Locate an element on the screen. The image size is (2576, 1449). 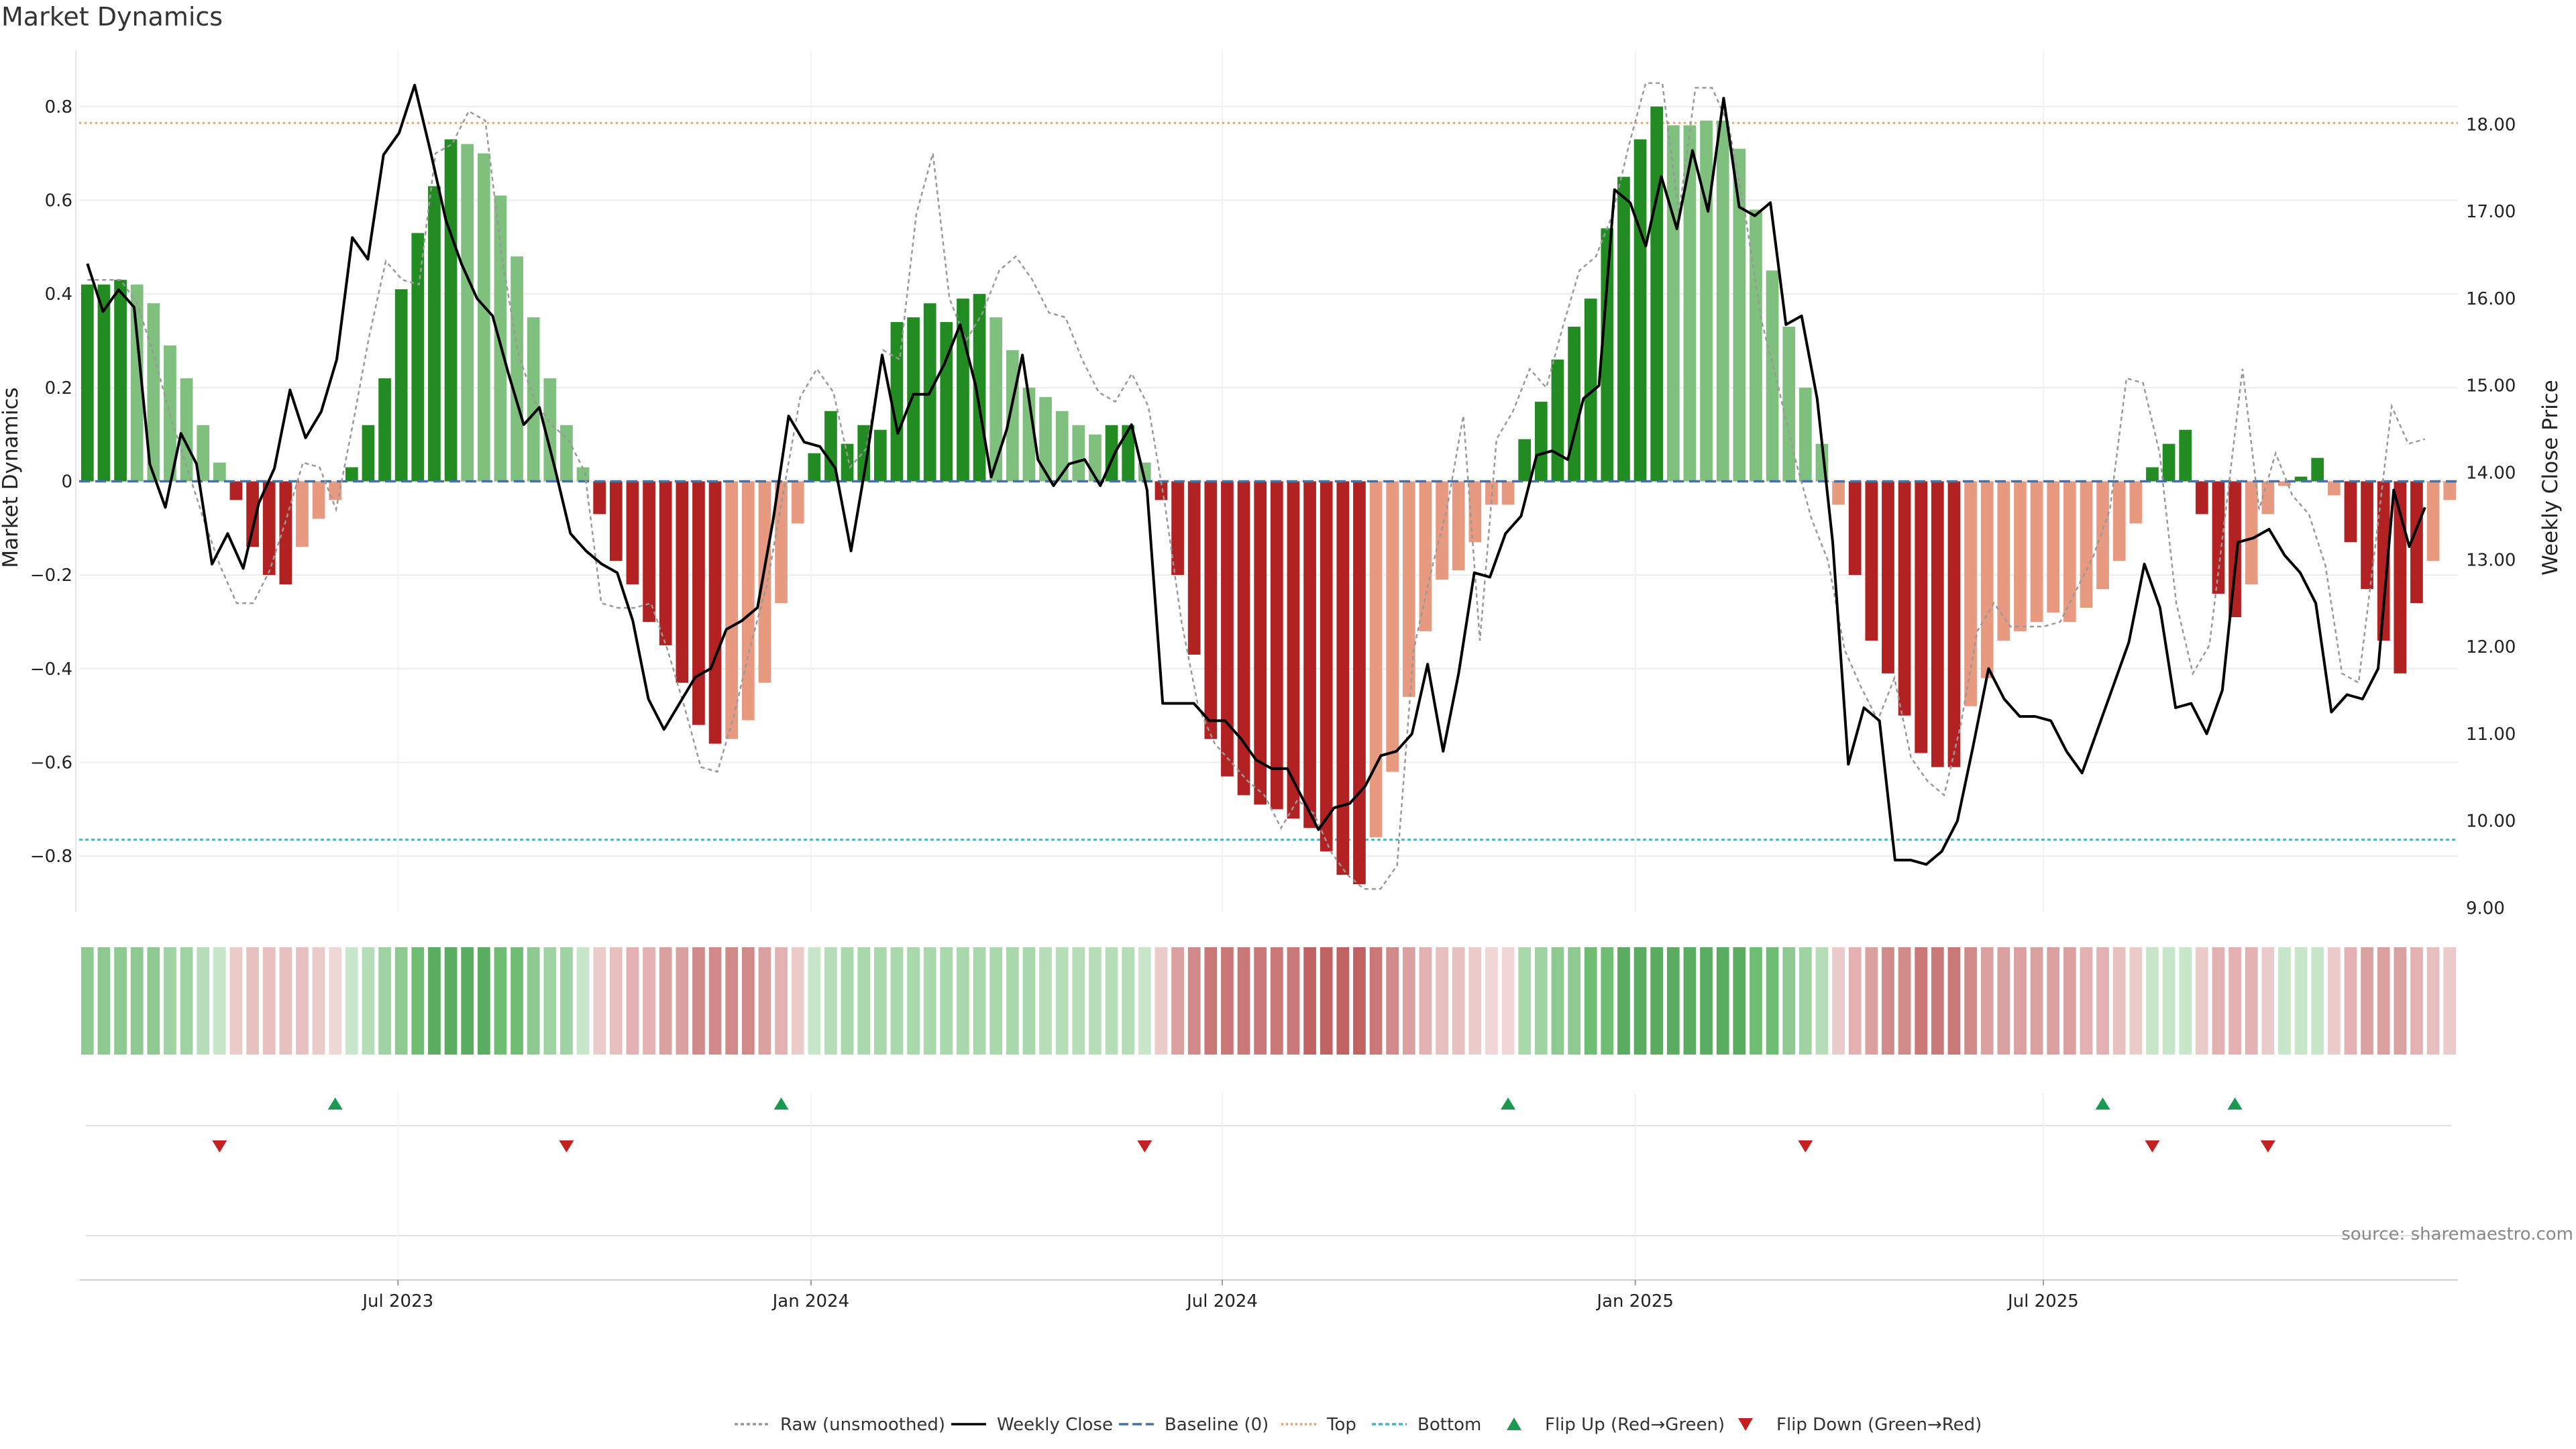
x-axis: Jul 2023 Jan 2024 Jul 2024 Jan 2025 Jul 2025 is located at coordinates (1268, 1295).